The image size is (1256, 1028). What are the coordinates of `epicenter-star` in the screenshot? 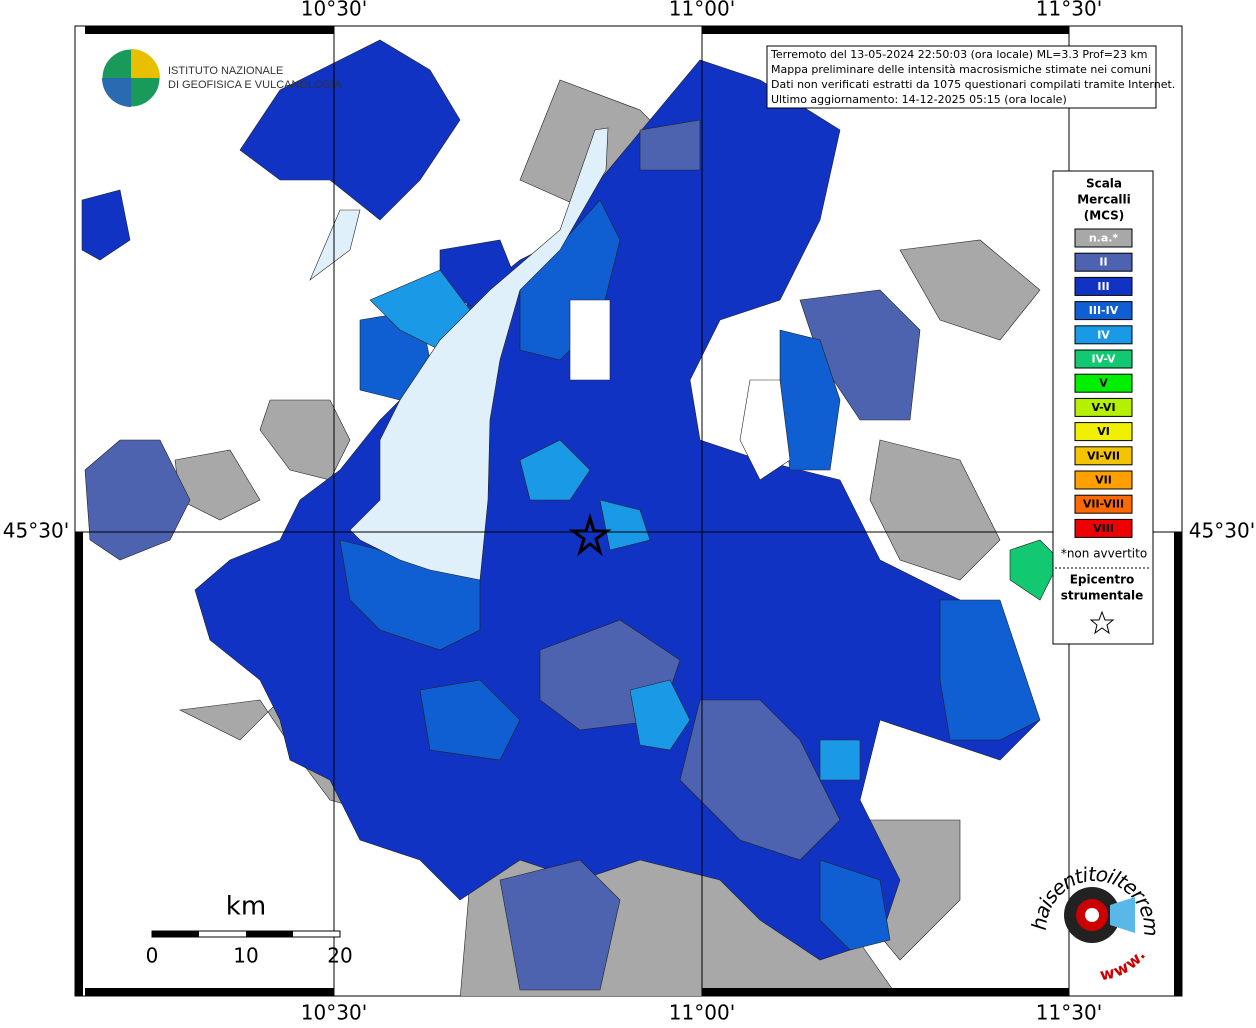 It's located at (590, 534).